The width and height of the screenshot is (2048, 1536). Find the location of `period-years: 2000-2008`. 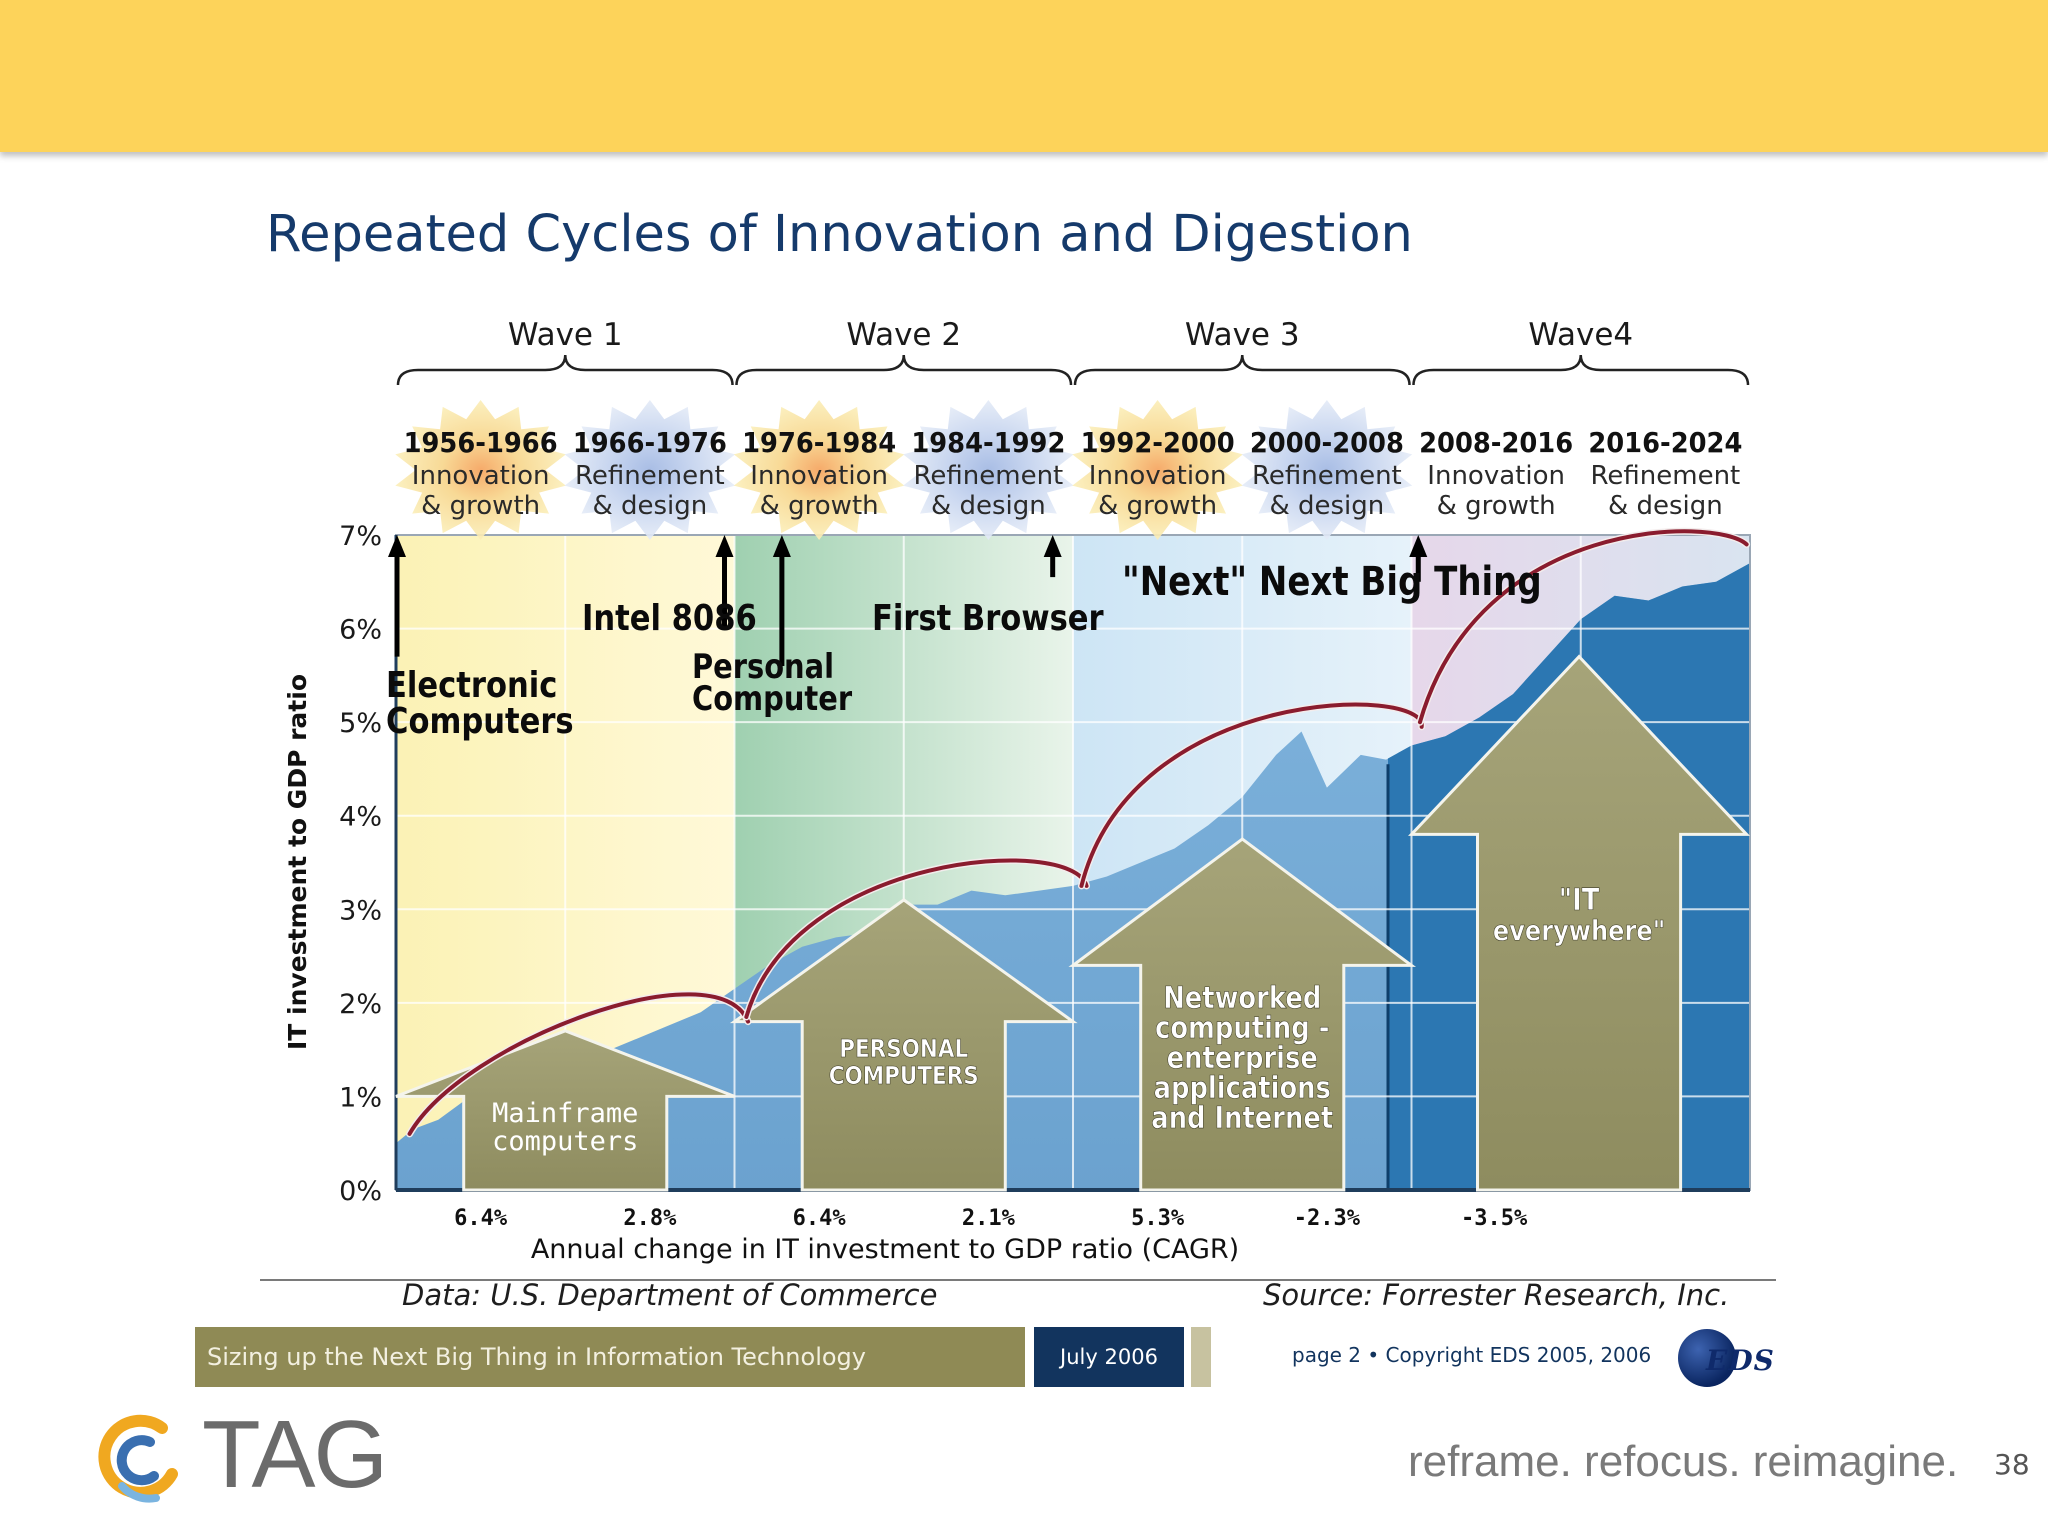

period-years: 2000-2008 is located at coordinates (1327, 443).